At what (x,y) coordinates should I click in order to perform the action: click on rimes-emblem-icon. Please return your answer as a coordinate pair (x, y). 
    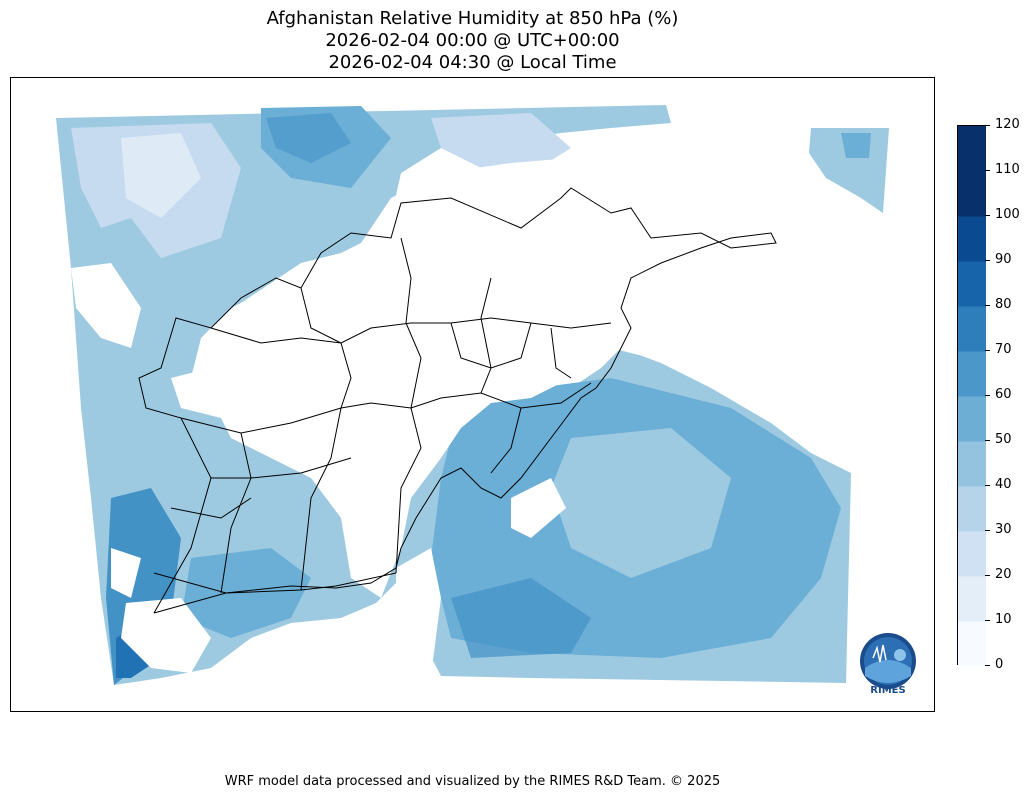
    Looking at the image, I should click on (888, 661).